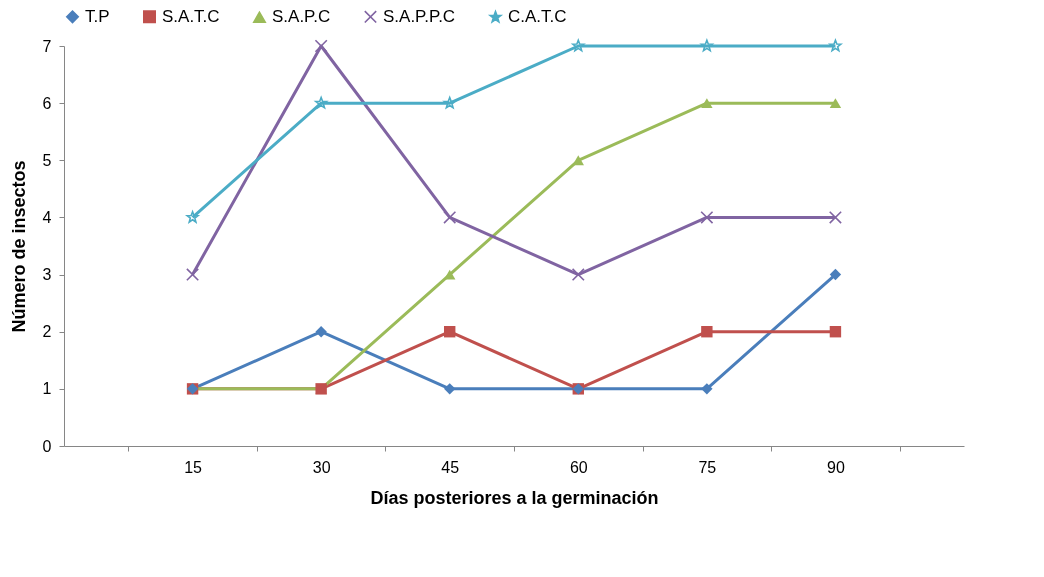 The width and height of the screenshot is (1044, 577). Describe the element at coordinates (47, 275) in the screenshot. I see `y-tick-label: 3` at that location.